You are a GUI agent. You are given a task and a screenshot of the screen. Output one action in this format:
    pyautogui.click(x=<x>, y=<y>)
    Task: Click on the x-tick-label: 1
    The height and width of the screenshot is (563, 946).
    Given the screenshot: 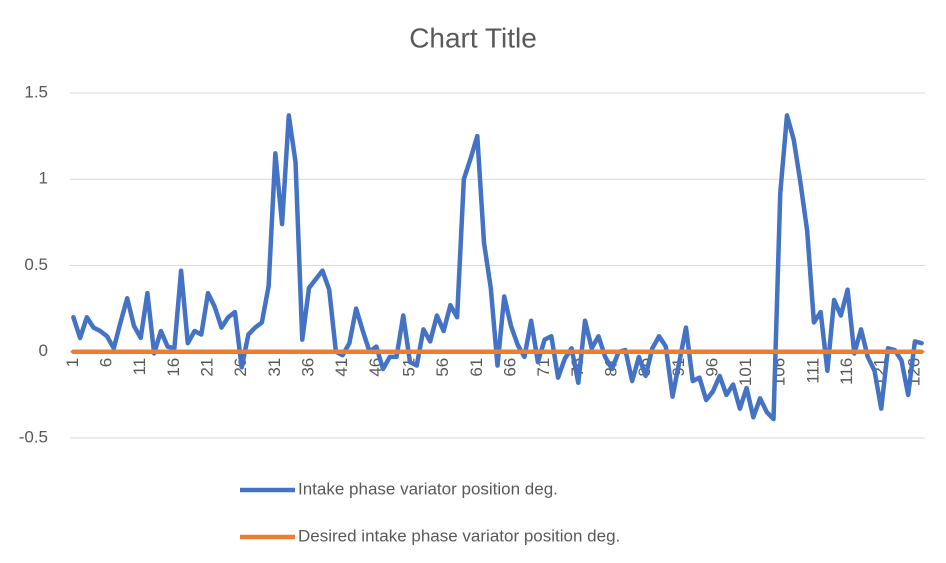 What is the action you would take?
    pyautogui.click(x=72, y=362)
    